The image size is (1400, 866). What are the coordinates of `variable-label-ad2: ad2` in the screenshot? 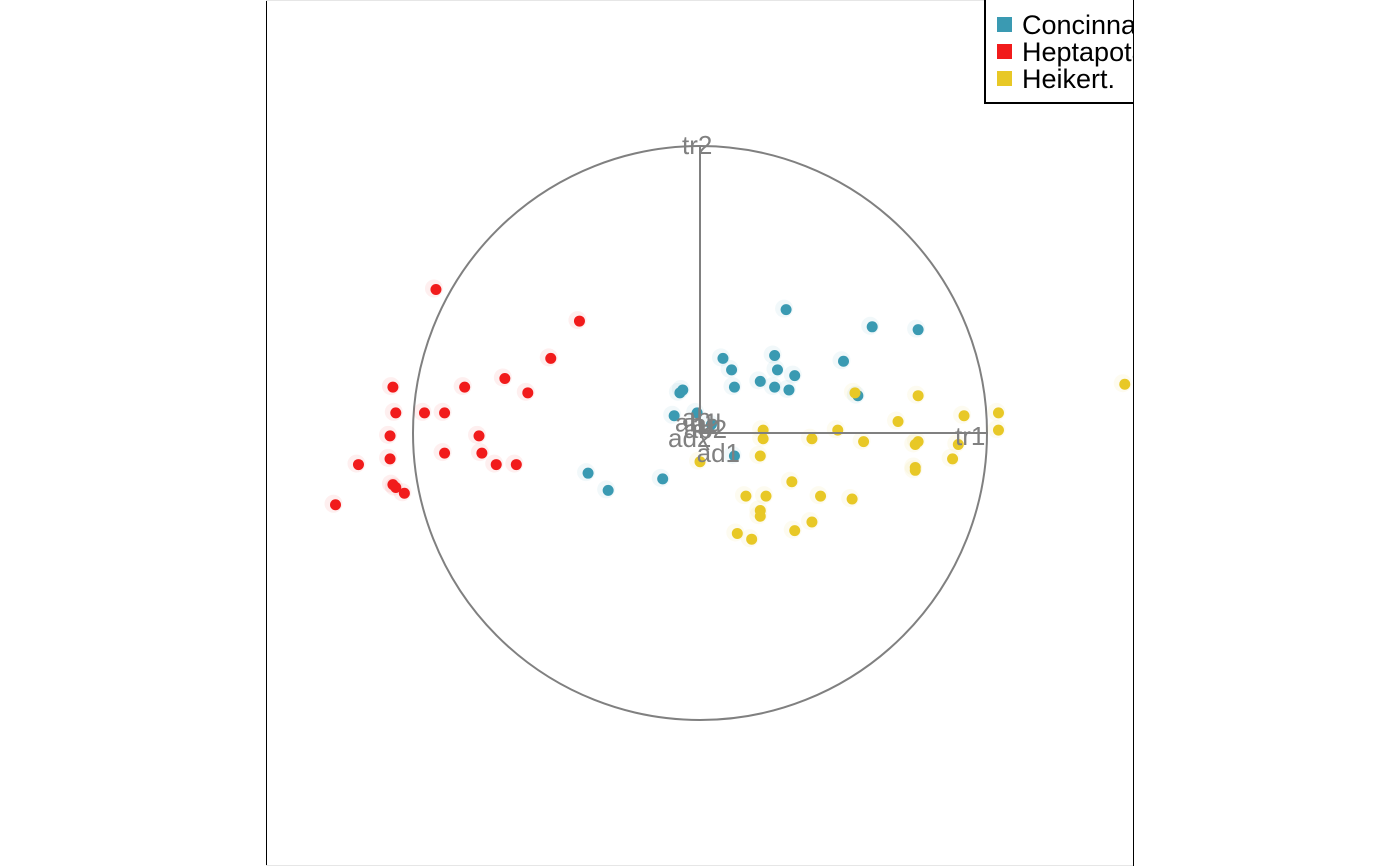 It's located at (689, 438).